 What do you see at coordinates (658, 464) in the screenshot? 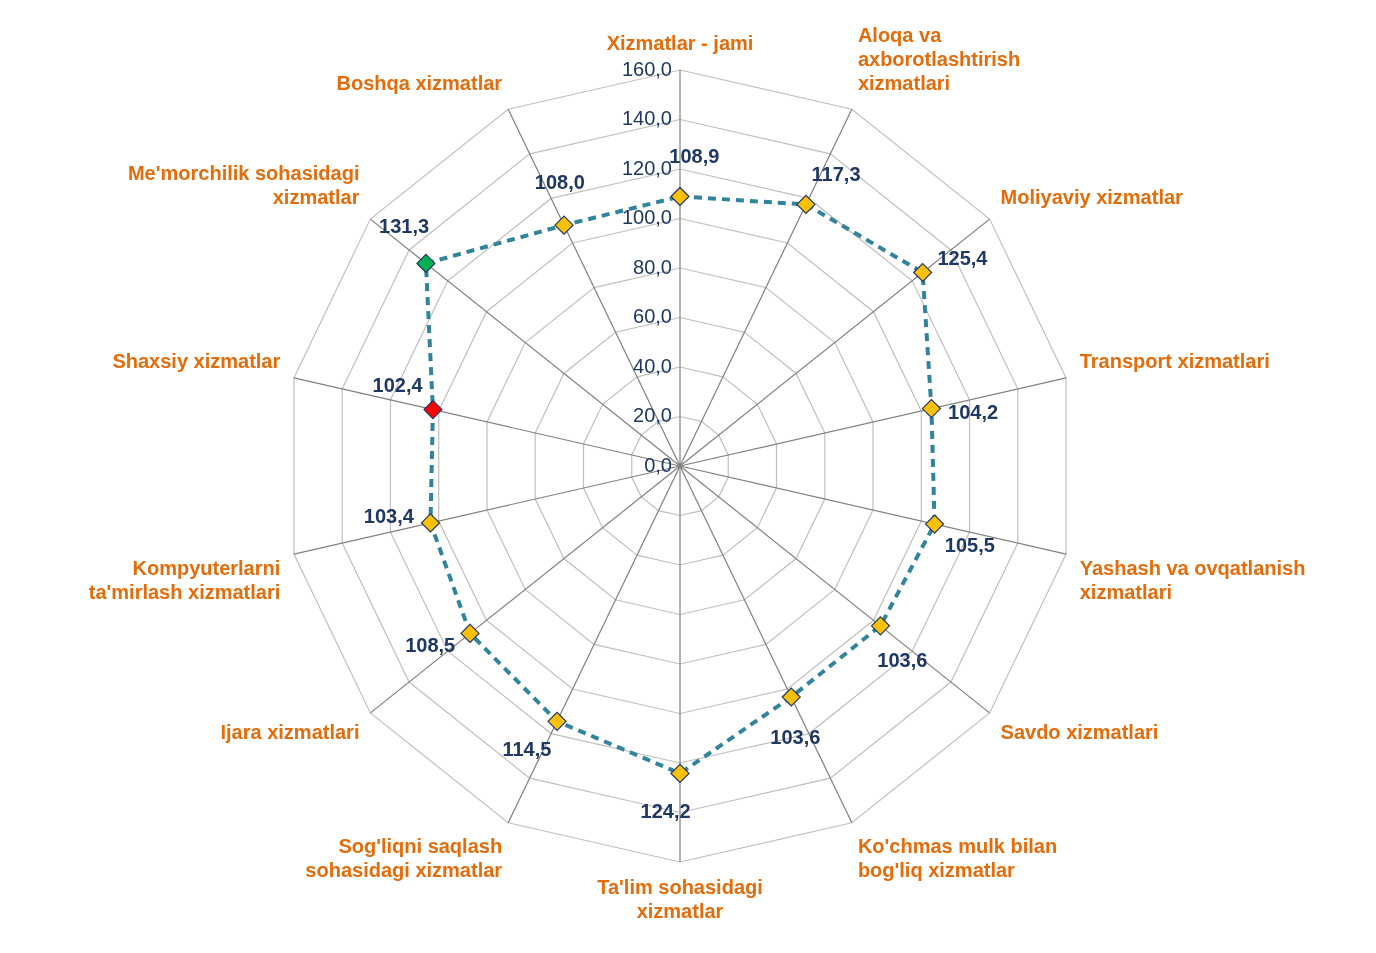
I see `y-tick-label: 0,0` at bounding box center [658, 464].